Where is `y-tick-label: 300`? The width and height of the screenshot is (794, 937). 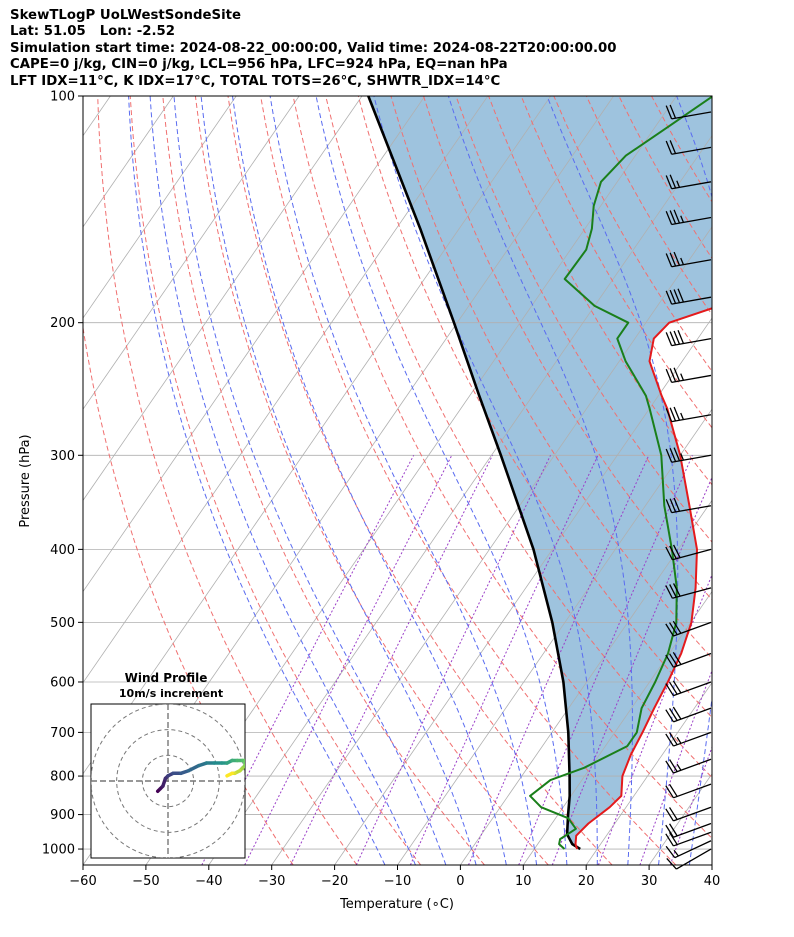 y-tick-label: 300 is located at coordinates (62, 456).